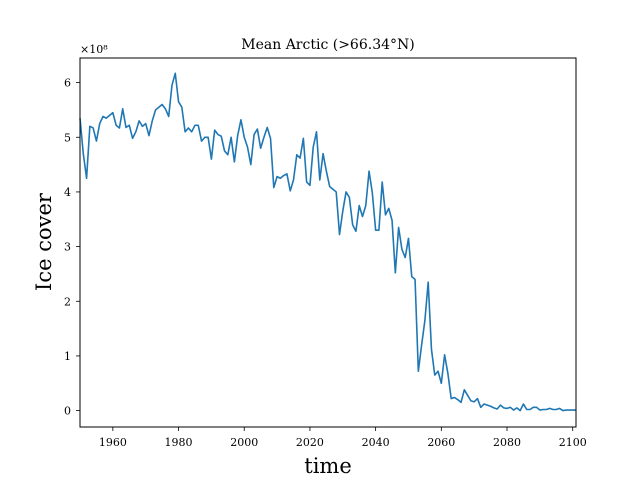  Describe the element at coordinates (67, 83) in the screenshot. I see `y-tick-label: 6` at that location.